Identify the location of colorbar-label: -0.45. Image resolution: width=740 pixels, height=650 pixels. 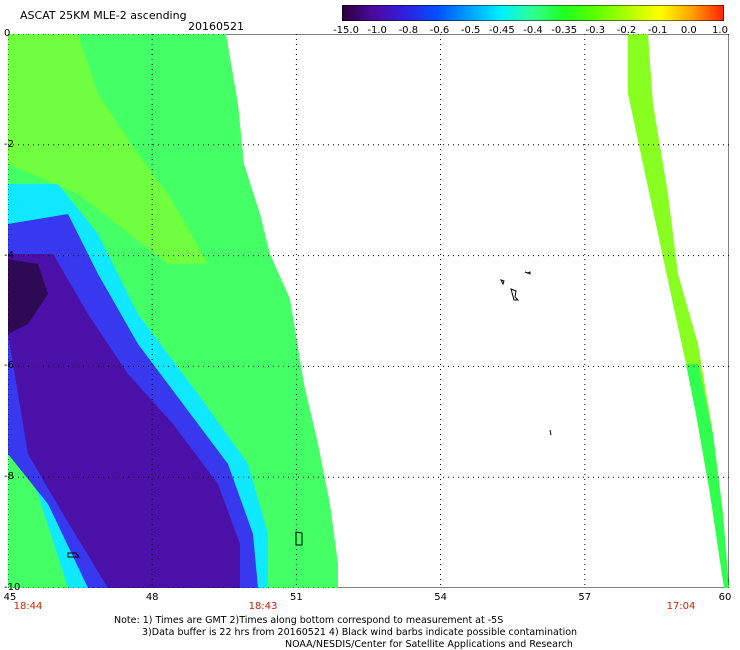
(501, 30).